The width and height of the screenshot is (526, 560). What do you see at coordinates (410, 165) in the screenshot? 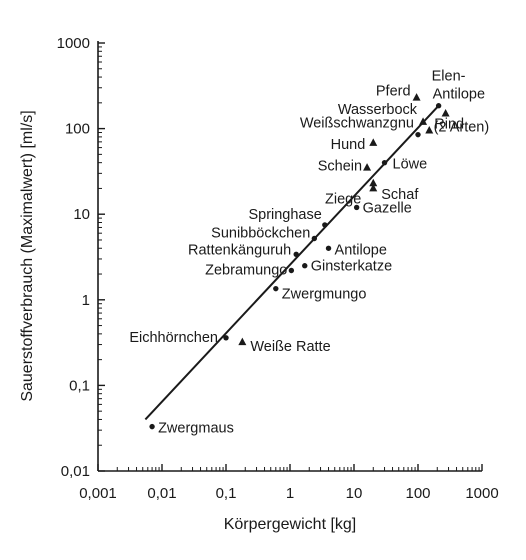
I see `point-label: Löwe` at bounding box center [410, 165].